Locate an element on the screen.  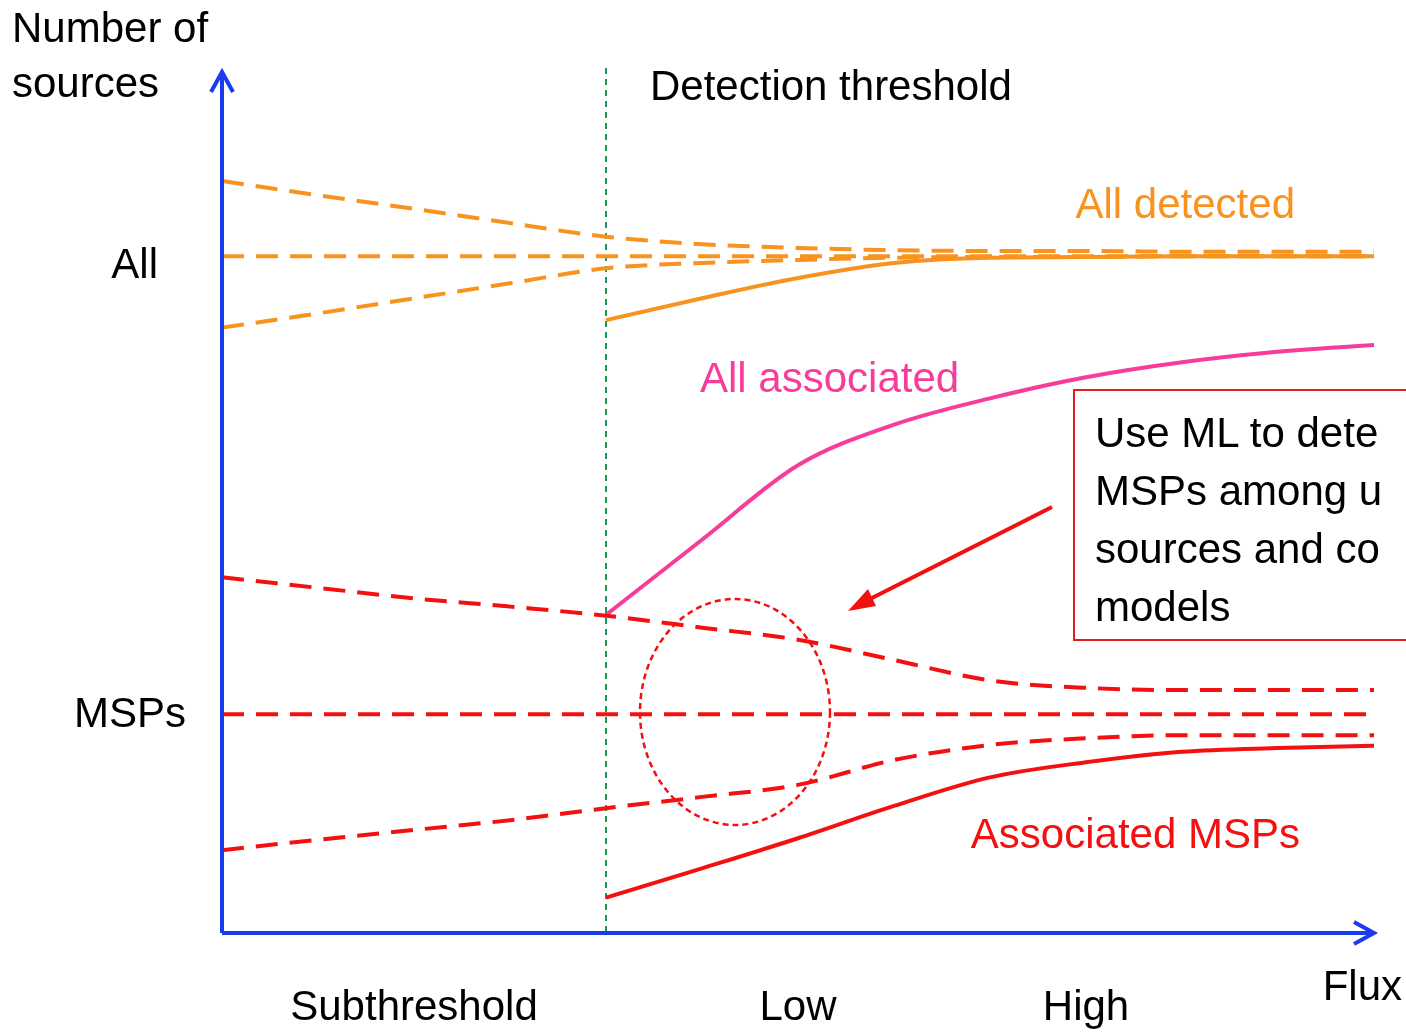
x-tick-label: Subthreshold is located at coordinates (414, 1005).